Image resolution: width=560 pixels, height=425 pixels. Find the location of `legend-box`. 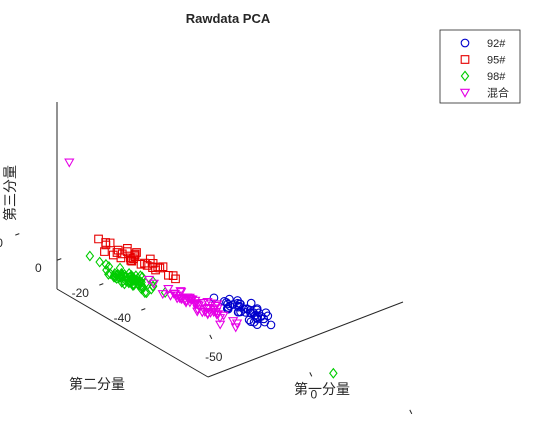

legend-box is located at coordinates (480, 66).